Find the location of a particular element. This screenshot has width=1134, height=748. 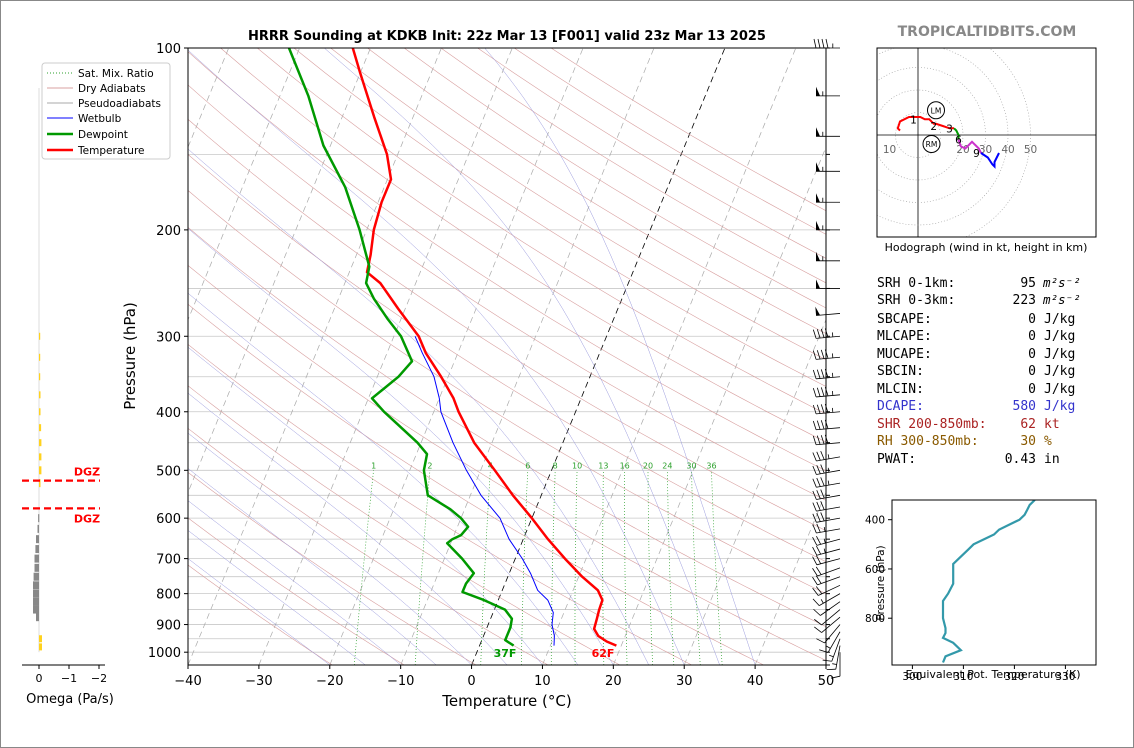

x-tick-label: −30 is located at coordinates (258, 681).